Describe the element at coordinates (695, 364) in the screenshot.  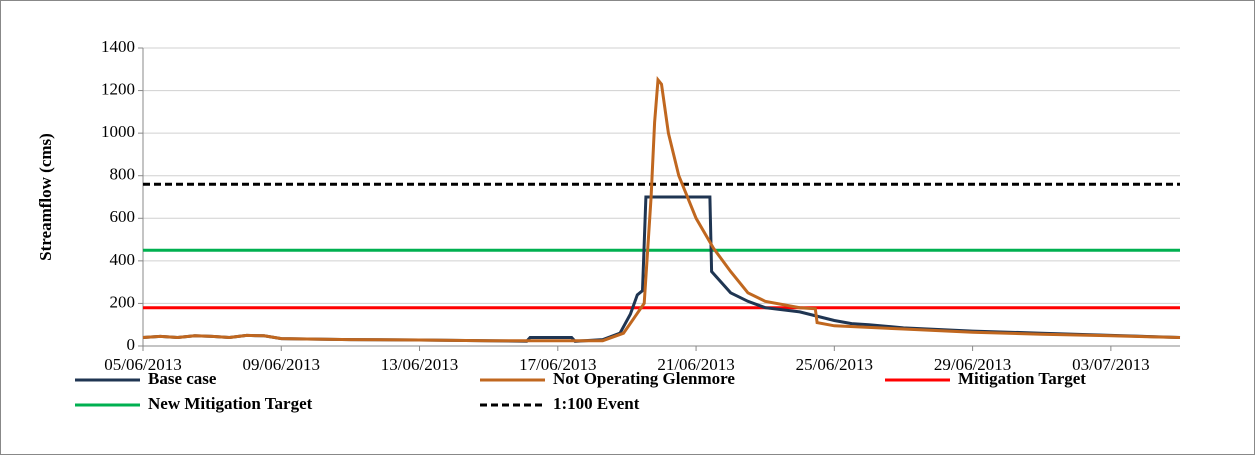
I see `x-tick-label: 21/06/2013` at that location.